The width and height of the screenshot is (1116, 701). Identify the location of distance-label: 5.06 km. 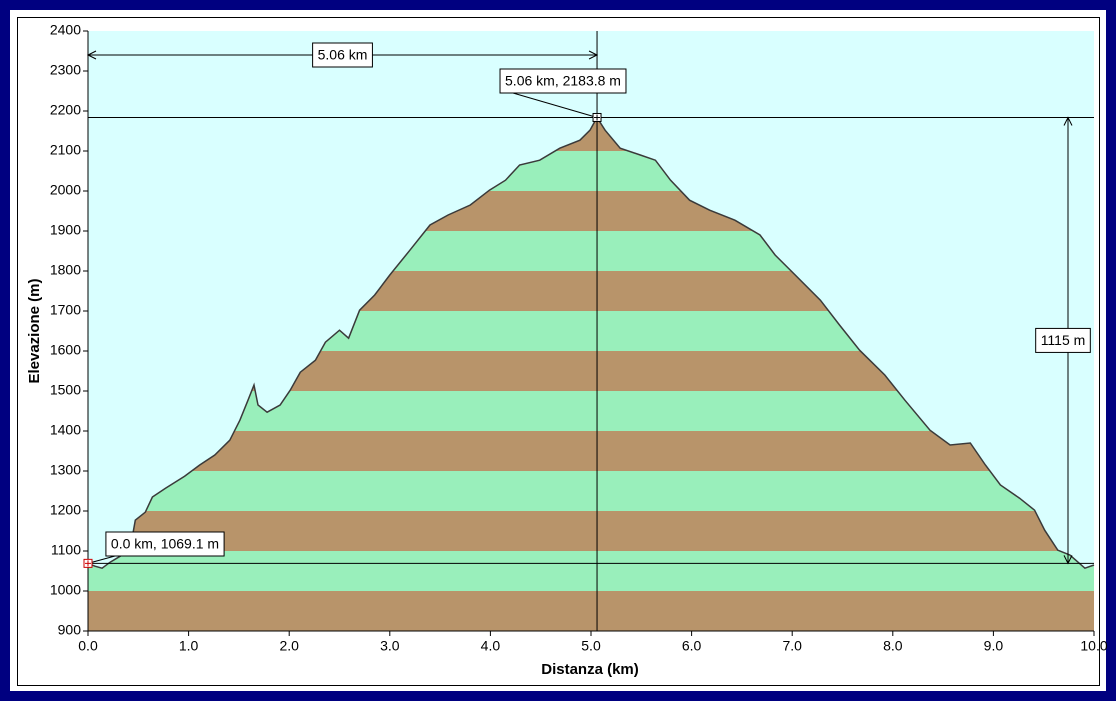
(343, 55).